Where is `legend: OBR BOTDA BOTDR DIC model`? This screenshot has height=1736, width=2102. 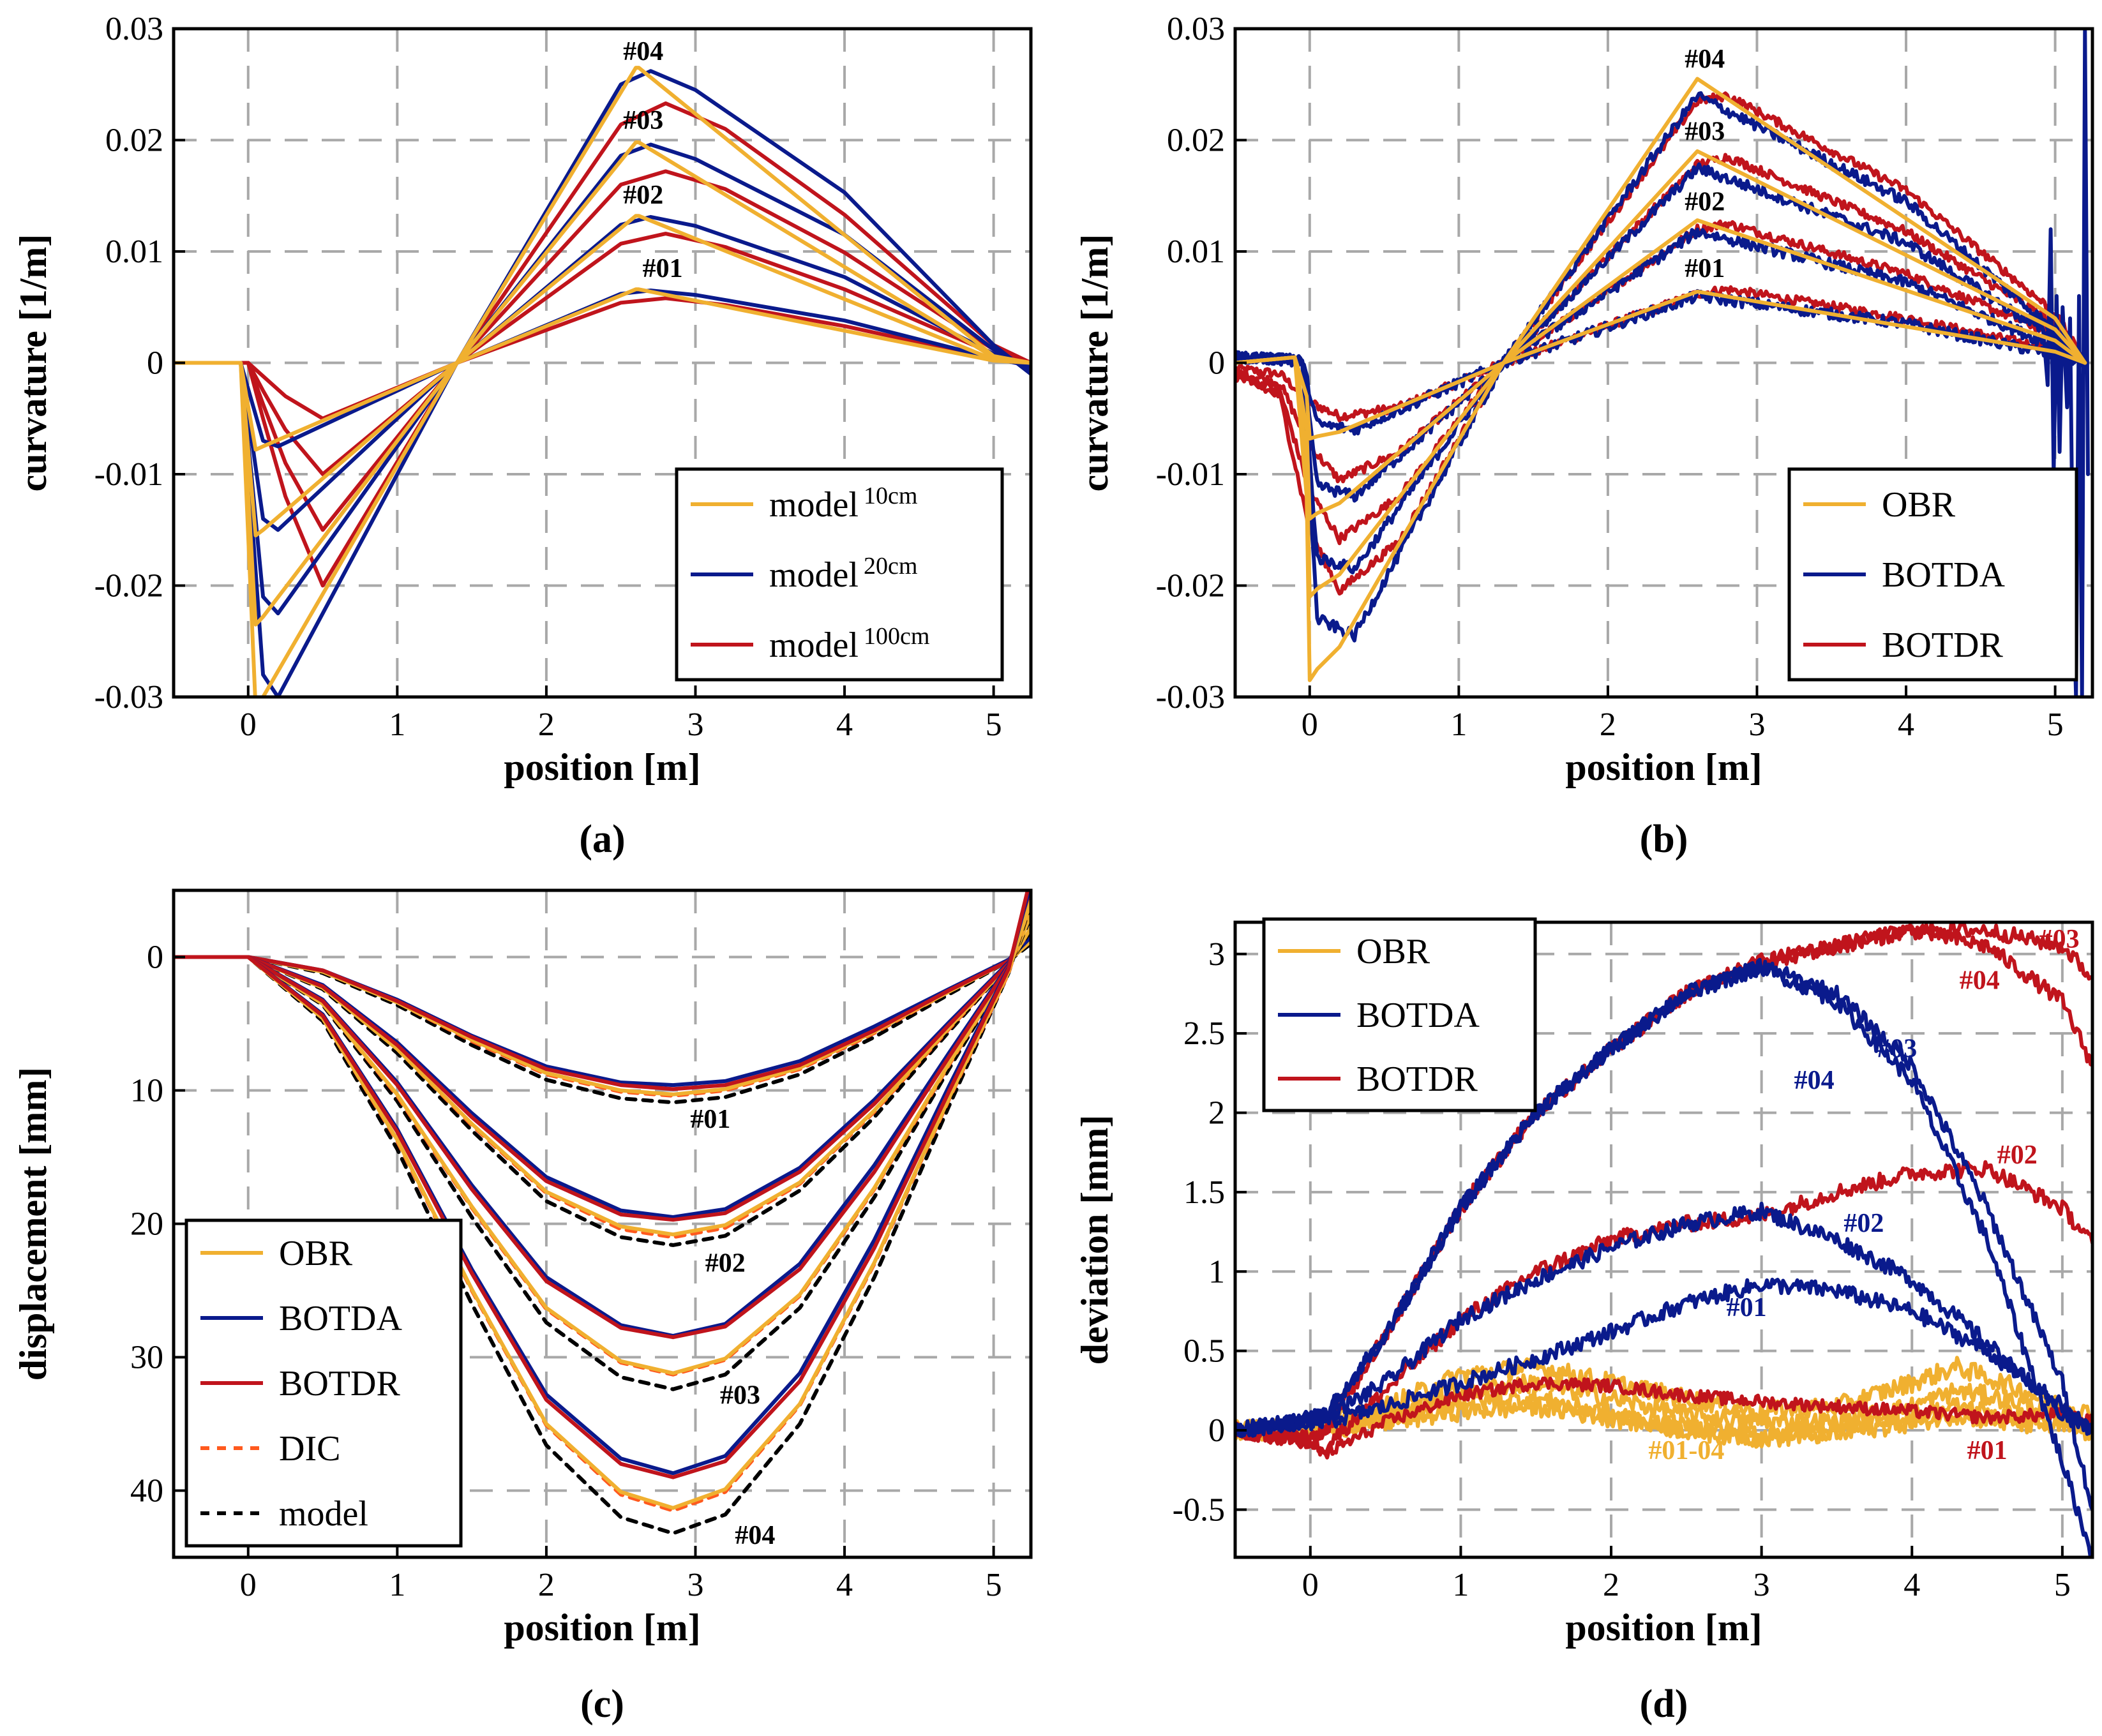 legend: OBR BOTDA BOTDR DIC model is located at coordinates (323, 1383).